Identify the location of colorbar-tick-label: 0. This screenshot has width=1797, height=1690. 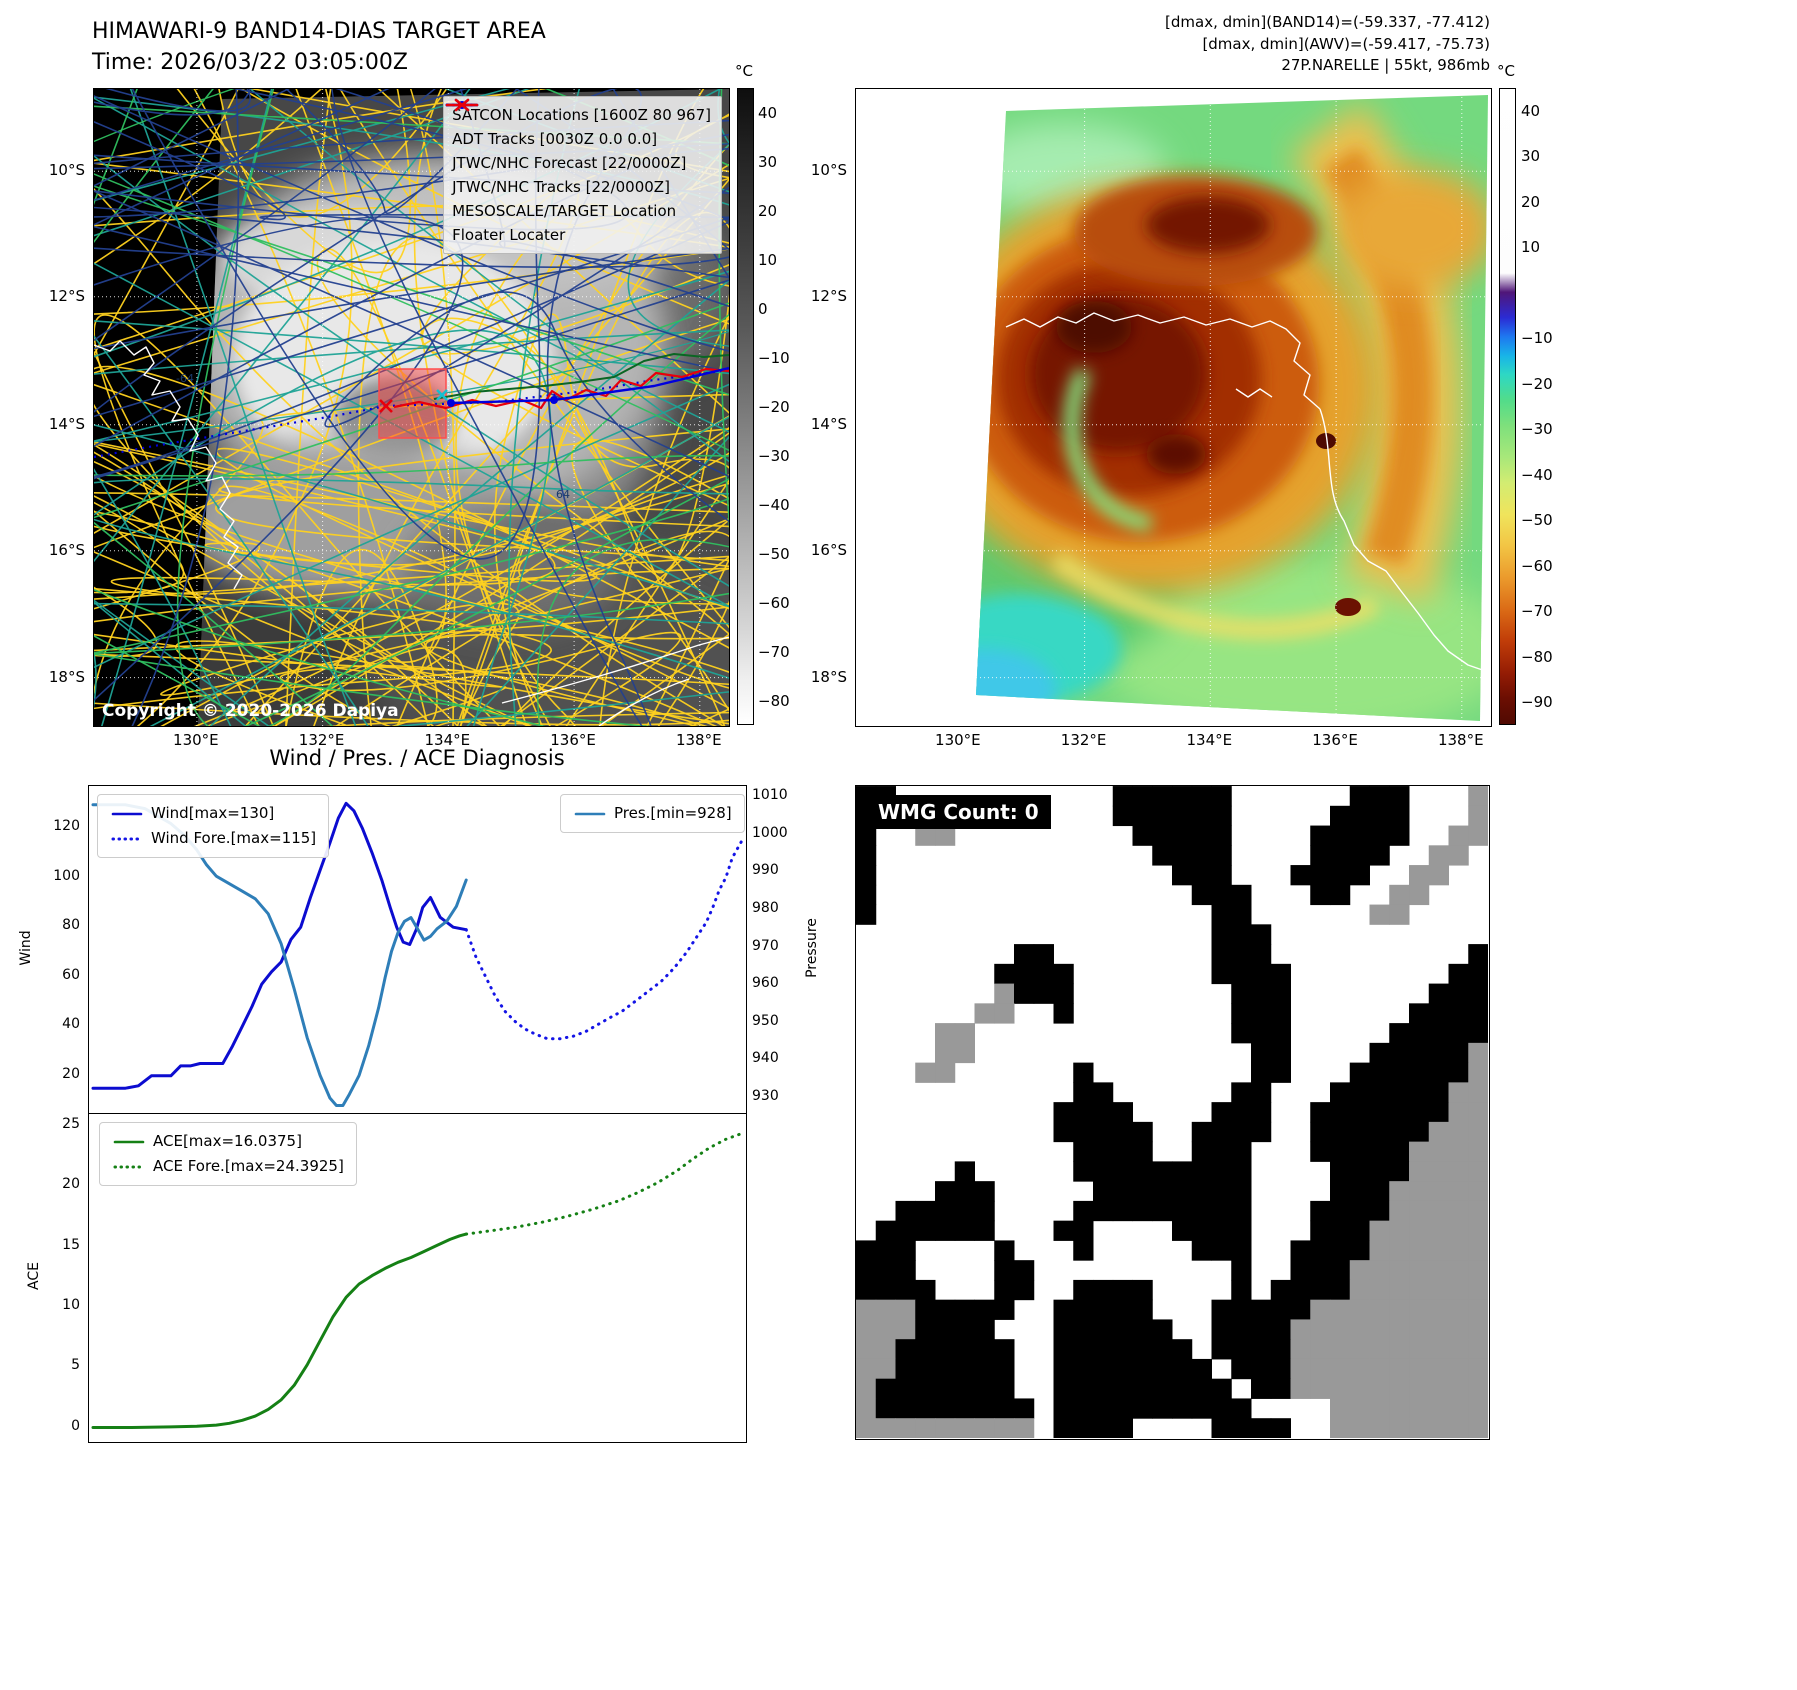
(763, 308).